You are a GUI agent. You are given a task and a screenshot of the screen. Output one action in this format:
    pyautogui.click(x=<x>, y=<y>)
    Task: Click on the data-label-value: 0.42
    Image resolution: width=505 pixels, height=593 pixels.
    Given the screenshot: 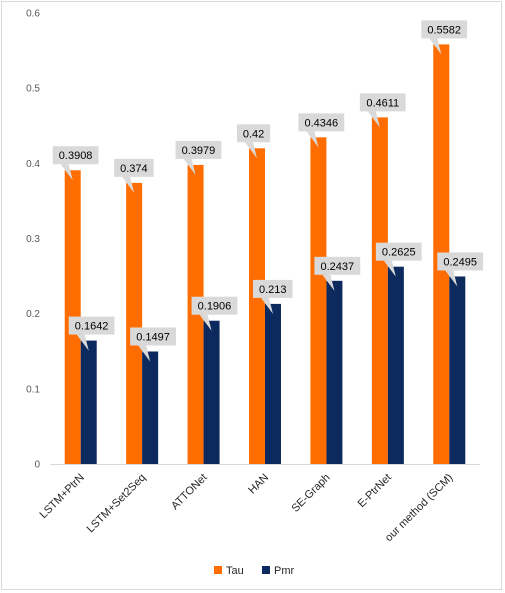 What is the action you would take?
    pyautogui.click(x=253, y=134)
    